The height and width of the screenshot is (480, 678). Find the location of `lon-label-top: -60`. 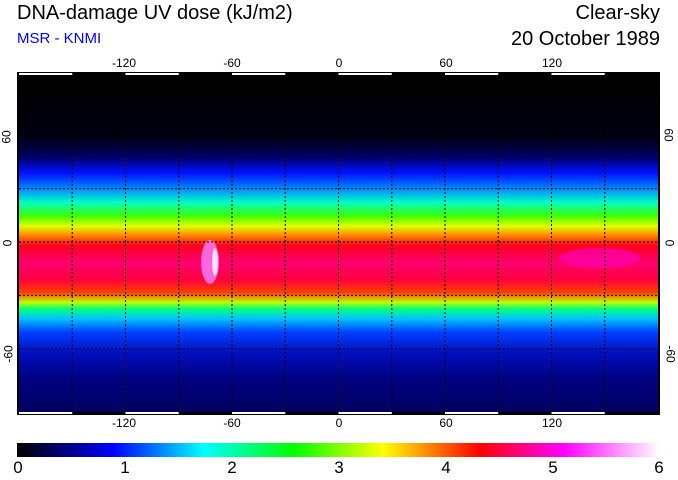

lon-label-top: -60 is located at coordinates (232, 63).